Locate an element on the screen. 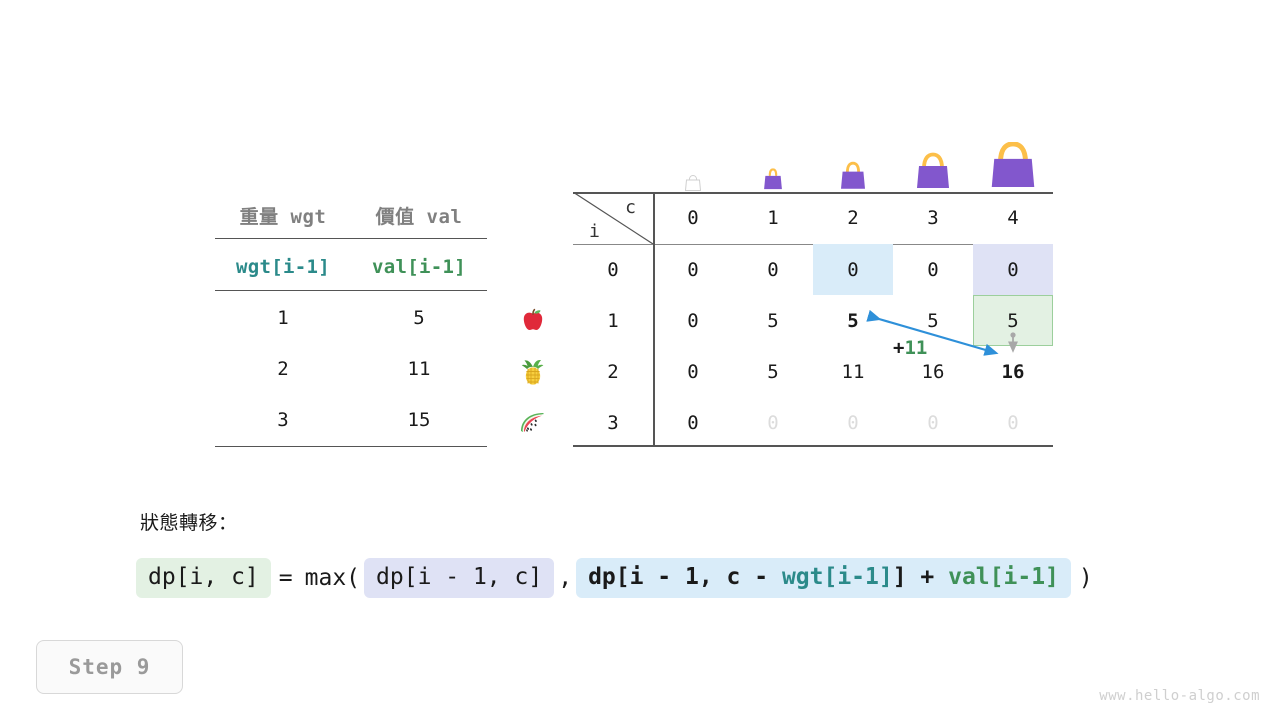 This screenshot has height=720, width=1280. dp-rule-top is located at coordinates (813, 193).